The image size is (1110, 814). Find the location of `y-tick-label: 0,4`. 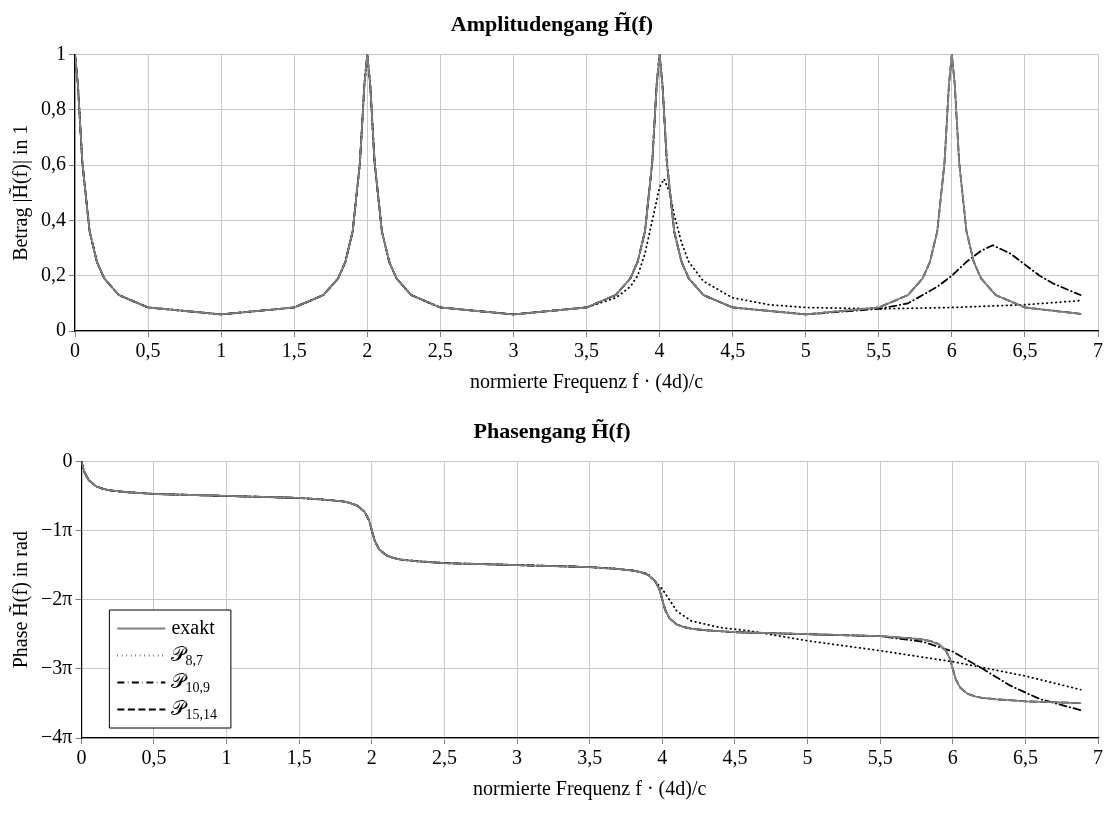

y-tick-label: 0,4 is located at coordinates (53, 218).